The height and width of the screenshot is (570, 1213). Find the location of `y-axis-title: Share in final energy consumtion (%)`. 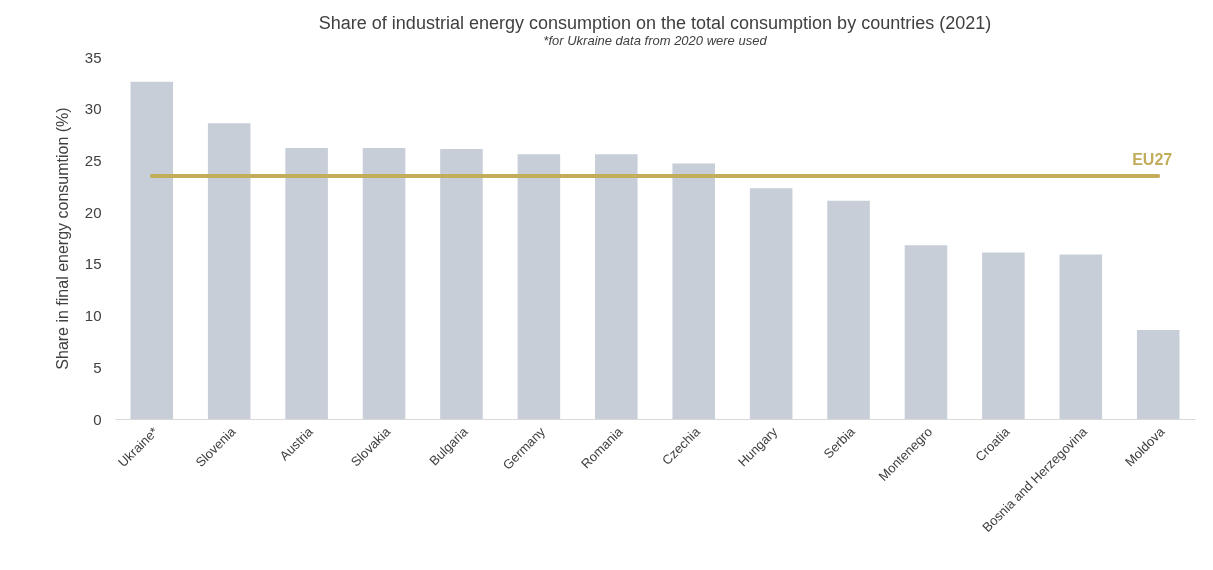

y-axis-title: Share in final energy consumtion (%) is located at coordinates (62, 238).